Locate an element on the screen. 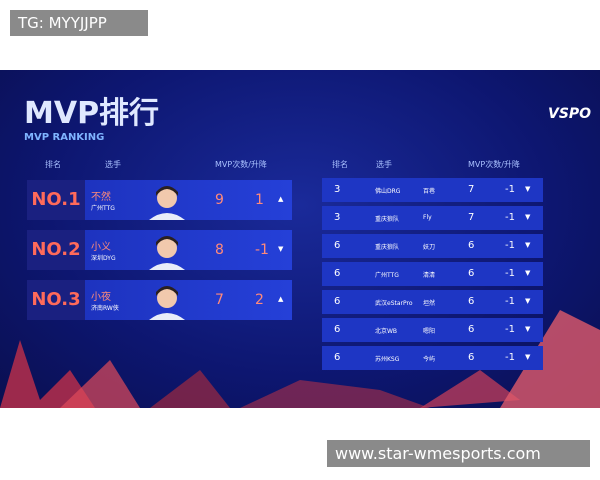  player-name: 百巷 is located at coordinates (429, 191).